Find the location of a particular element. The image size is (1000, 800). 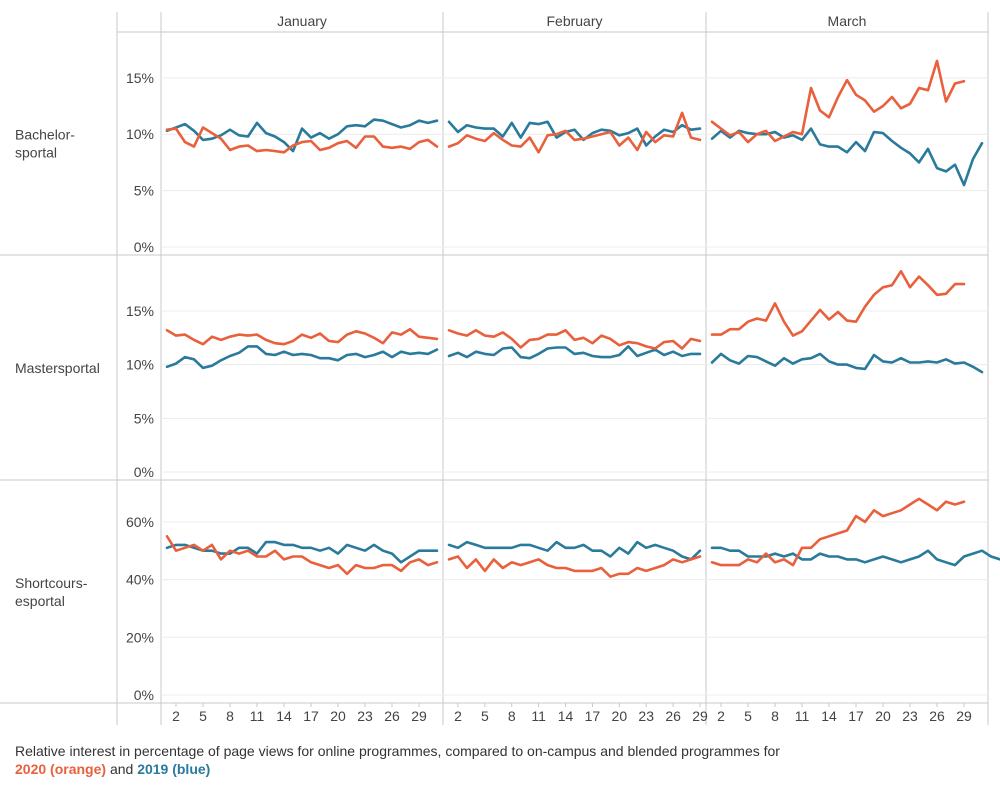

y-tick-label: 60% is located at coordinates (140, 522).